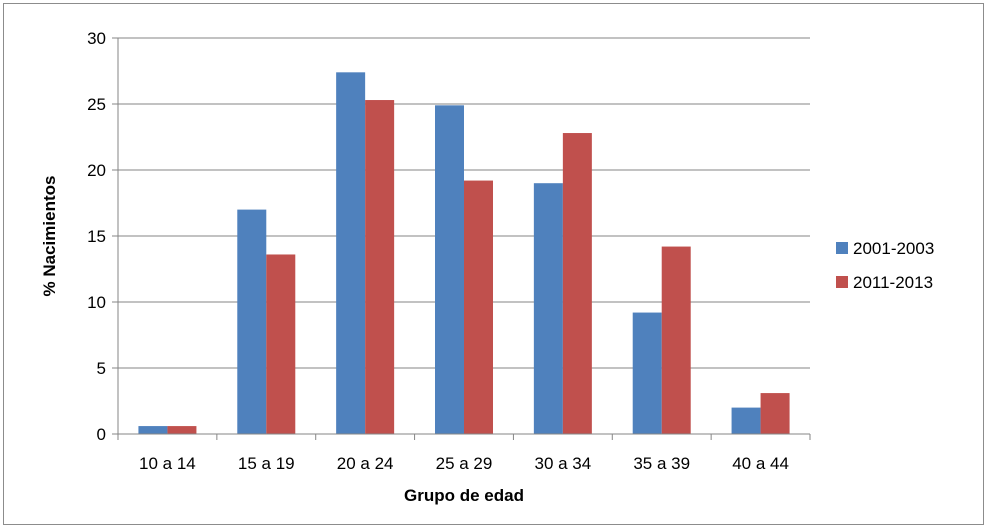 The height and width of the screenshot is (530, 989). Describe the element at coordinates (96, 170) in the screenshot. I see `y-tick-label: 20` at that location.